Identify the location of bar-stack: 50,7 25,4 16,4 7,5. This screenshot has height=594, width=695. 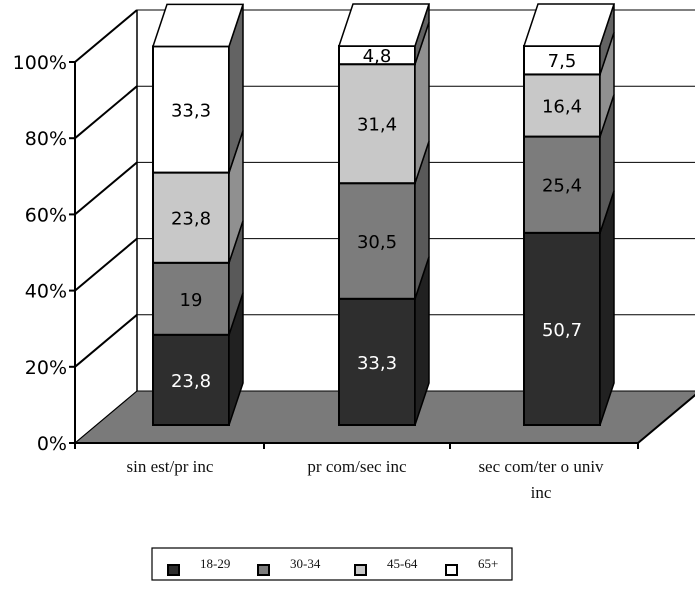
(569, 214).